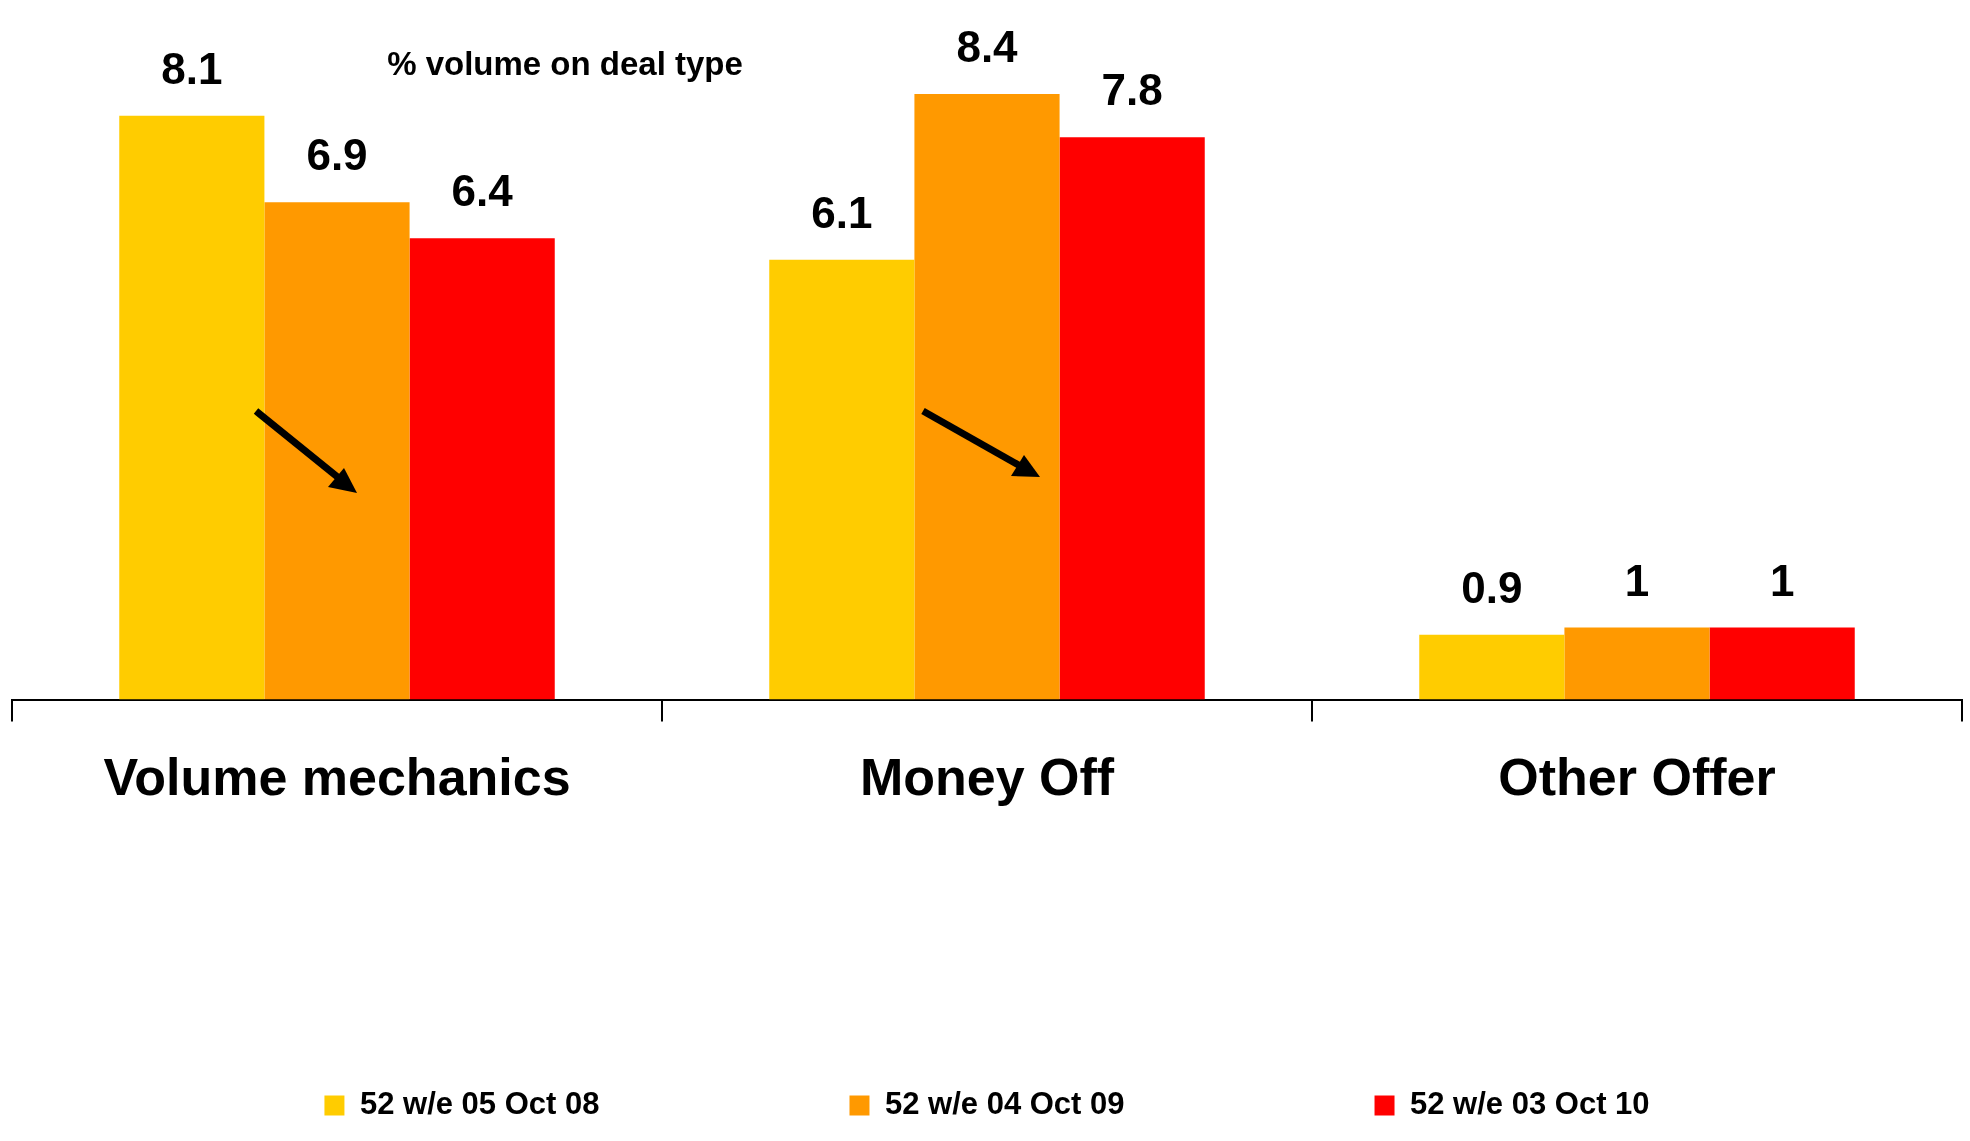 Image resolution: width=1970 pixels, height=1141 pixels. I want to click on x-tick-label: Other Offer, so click(1637, 777).